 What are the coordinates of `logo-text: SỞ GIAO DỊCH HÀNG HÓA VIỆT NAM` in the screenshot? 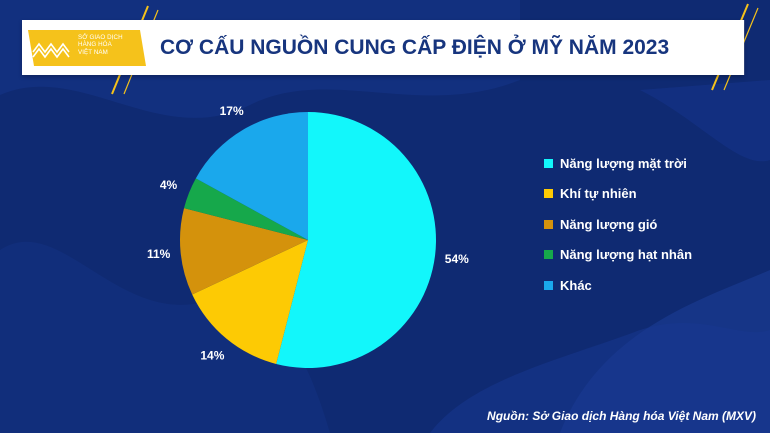 It's located at (100, 45).